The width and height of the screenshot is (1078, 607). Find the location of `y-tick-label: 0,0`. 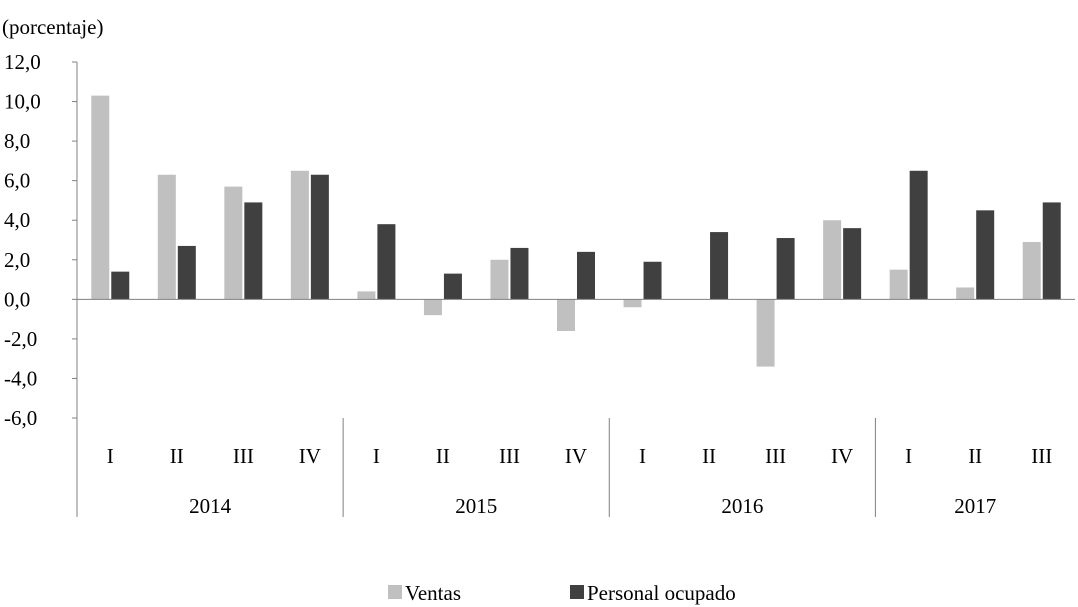

y-tick-label: 0,0 is located at coordinates (17, 299).